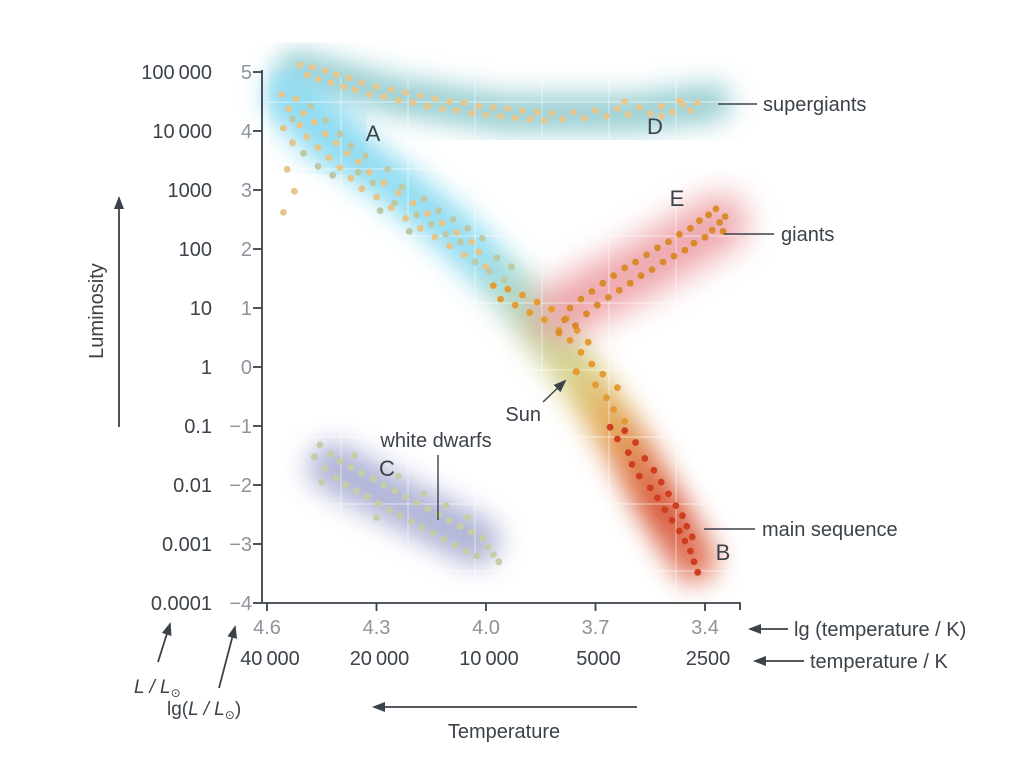 The height and width of the screenshot is (768, 1023). I want to click on x-tick-lg-label: 3.7, so click(596, 628).